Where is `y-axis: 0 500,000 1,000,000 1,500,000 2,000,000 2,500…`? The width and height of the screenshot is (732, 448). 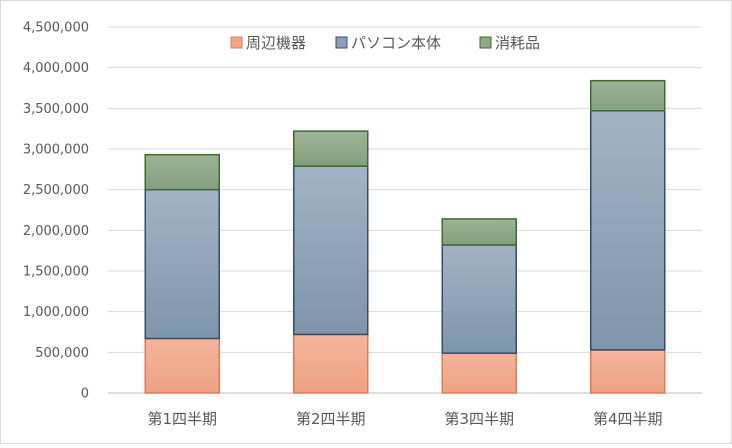
y-axis: 0 500,000 1,000,000 1,500,000 2,000,000 2,500… is located at coordinates (56, 211).